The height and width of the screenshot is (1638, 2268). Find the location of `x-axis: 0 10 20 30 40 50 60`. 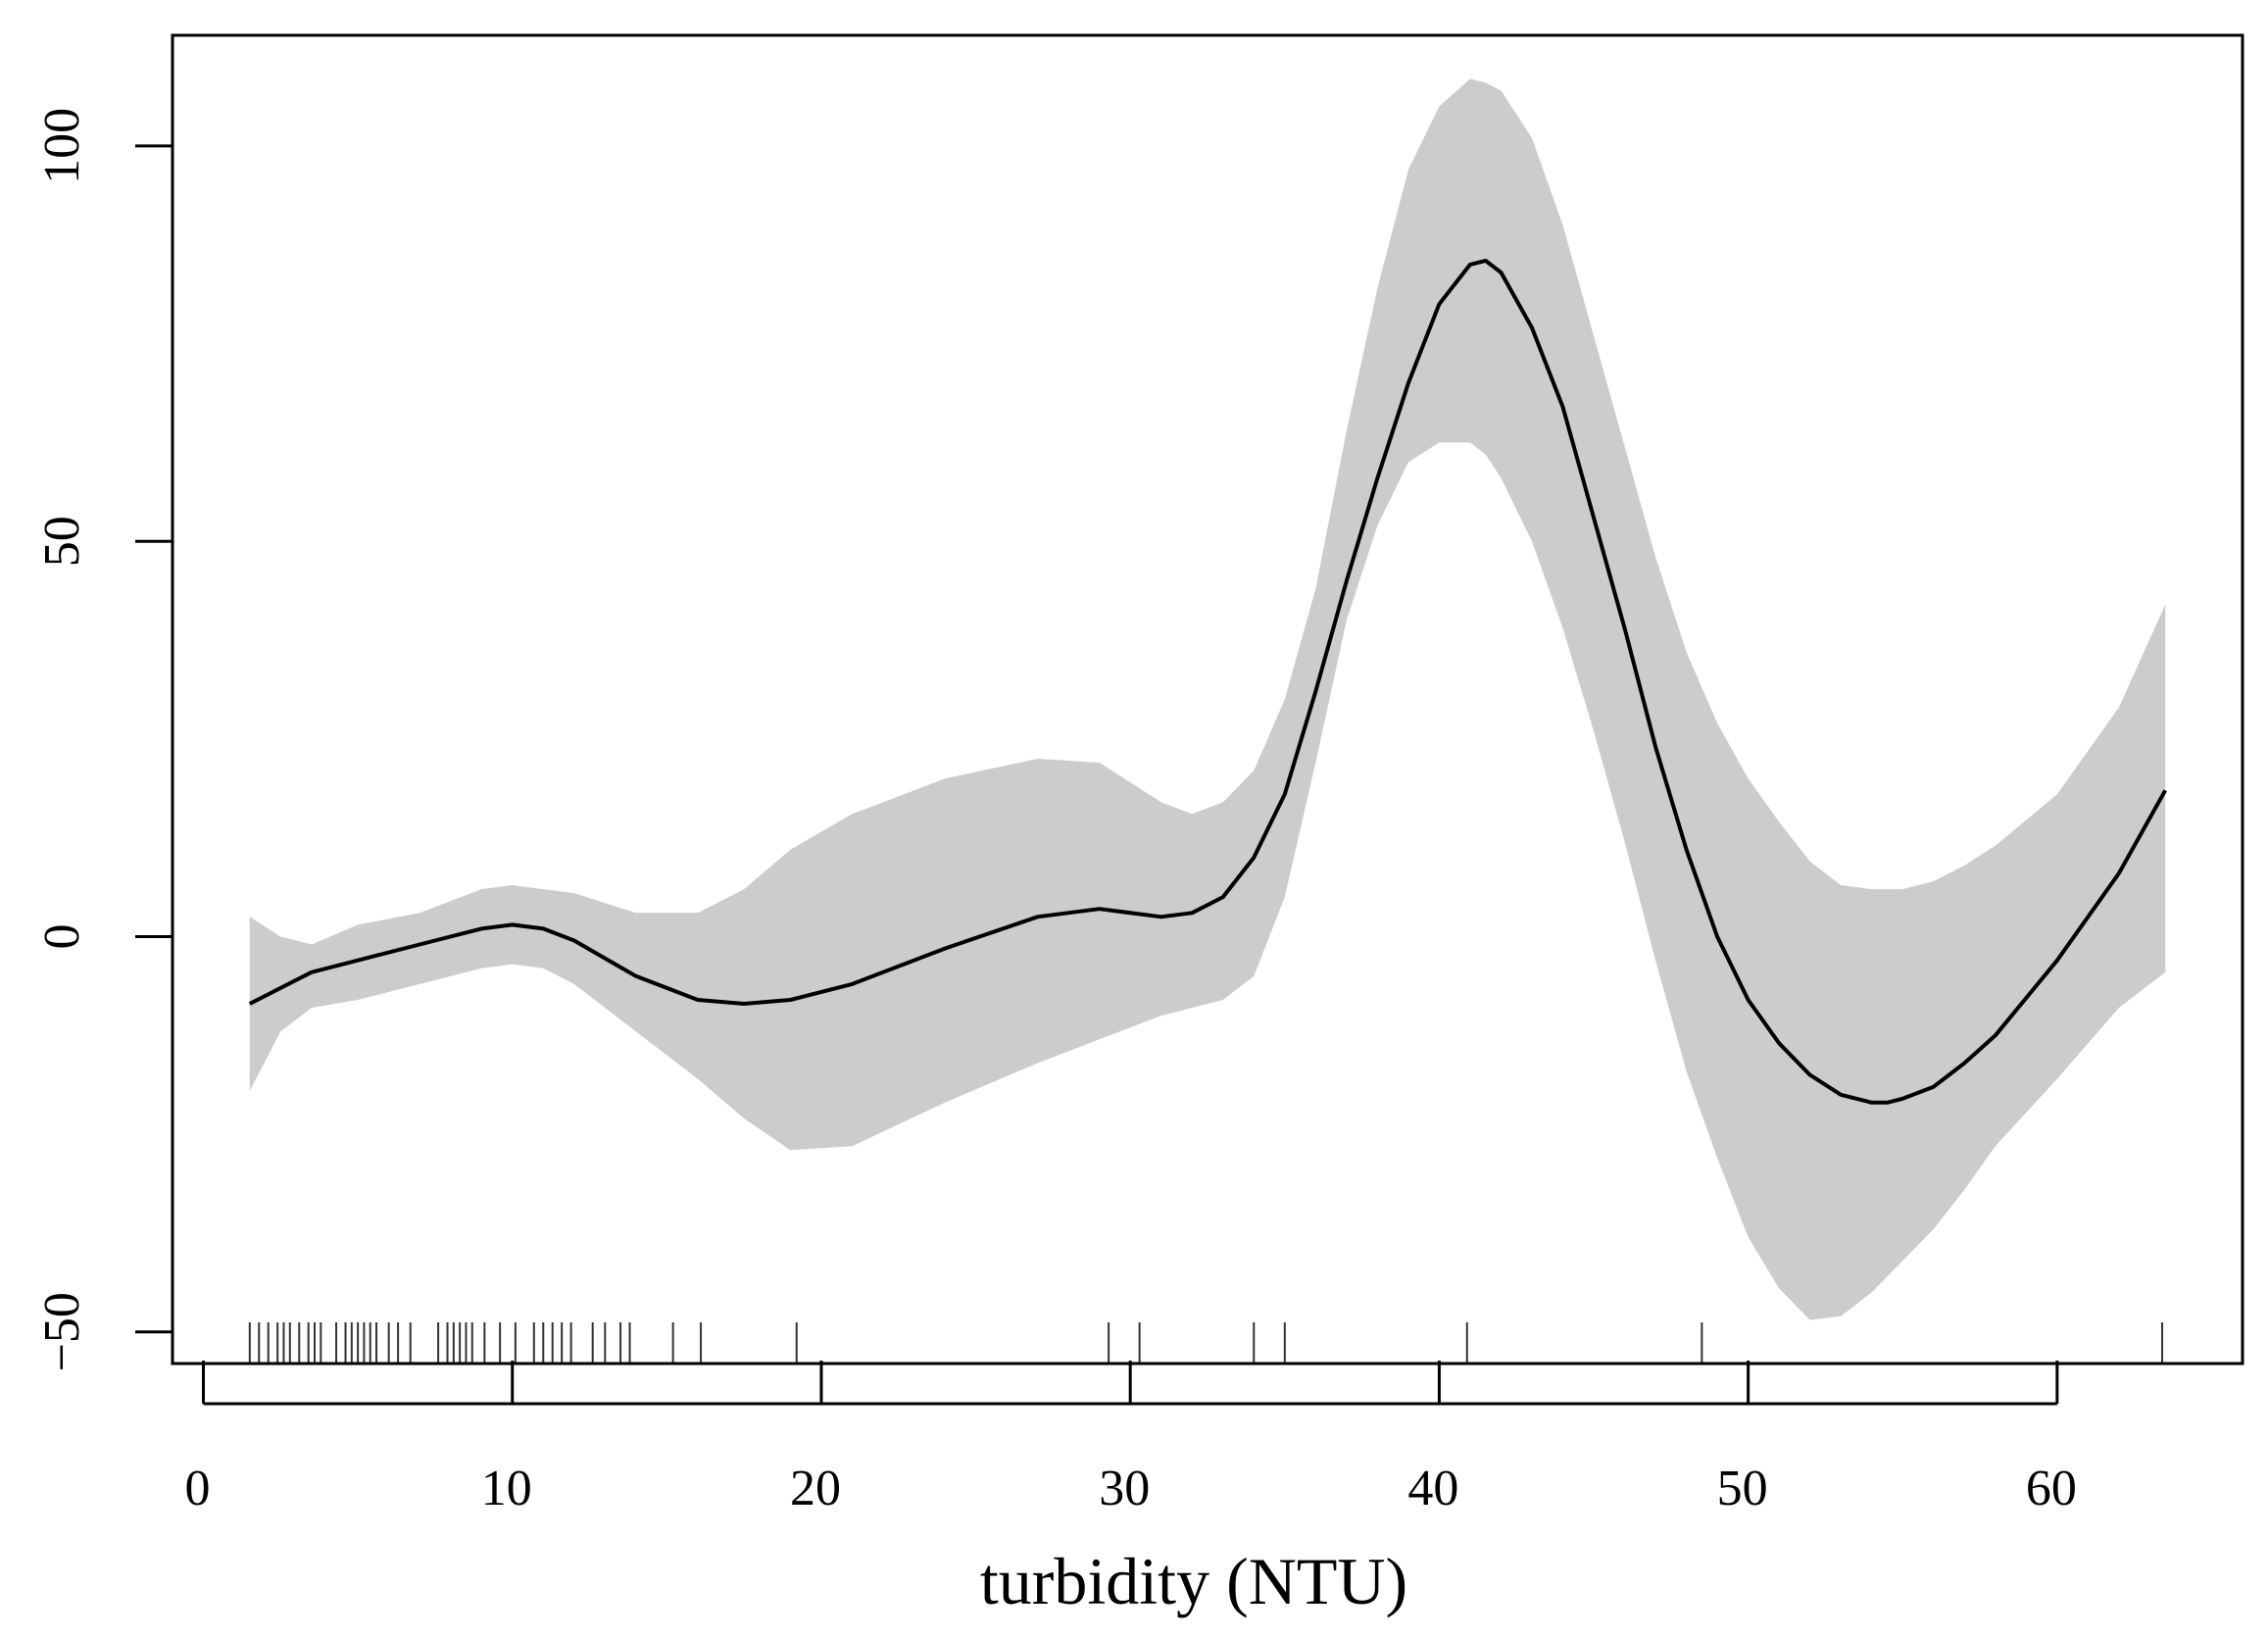

x-axis: 0 10 20 30 40 50 60 is located at coordinates (1131, 1438).